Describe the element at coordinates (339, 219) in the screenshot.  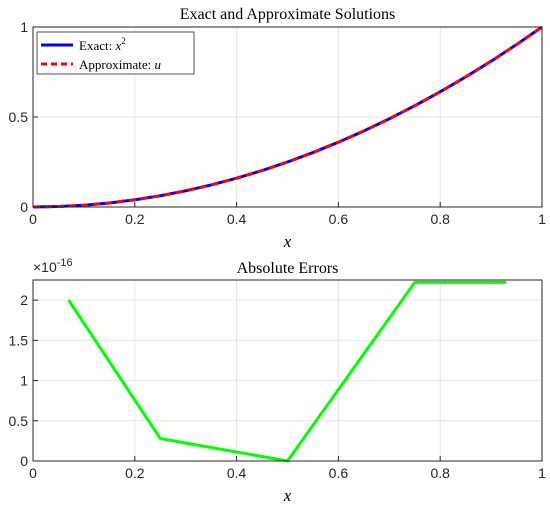
I see `top-plot-x-tick-label: 0.6` at that location.